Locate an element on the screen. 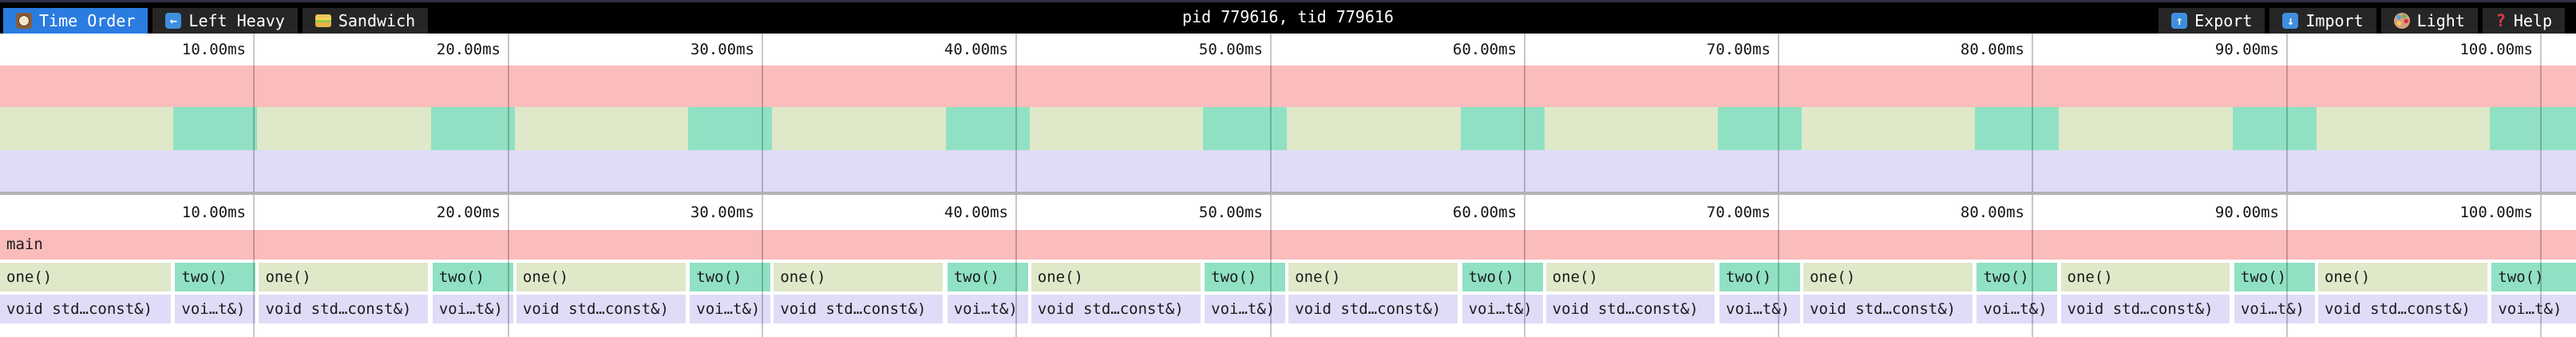  button-label: Export is located at coordinates (2223, 20).